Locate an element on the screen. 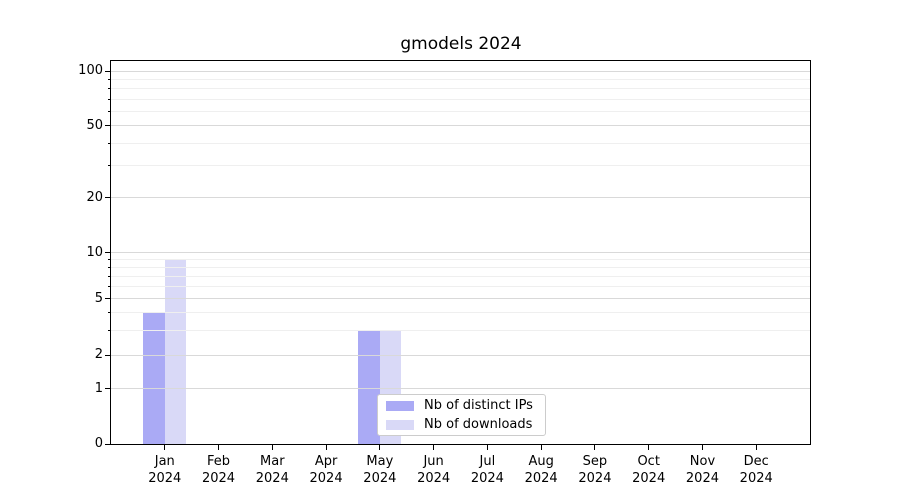 Image resolution: width=900 pixels, height=500 pixels. y-tick-label-20: 20 is located at coordinates (94, 197).